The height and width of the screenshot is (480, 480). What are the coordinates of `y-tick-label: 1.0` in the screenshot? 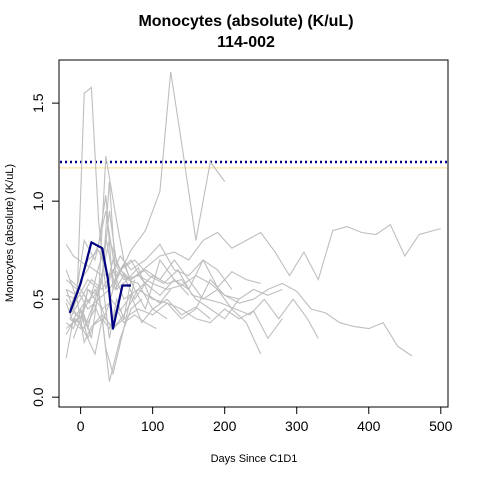 It's located at (38, 201).